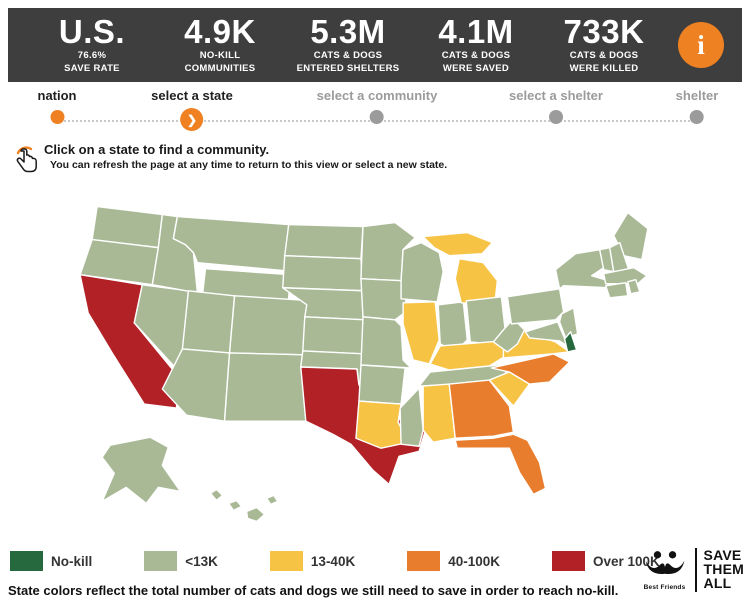  I want to click on step-select-a-state: select a state ❯, so click(192, 109).